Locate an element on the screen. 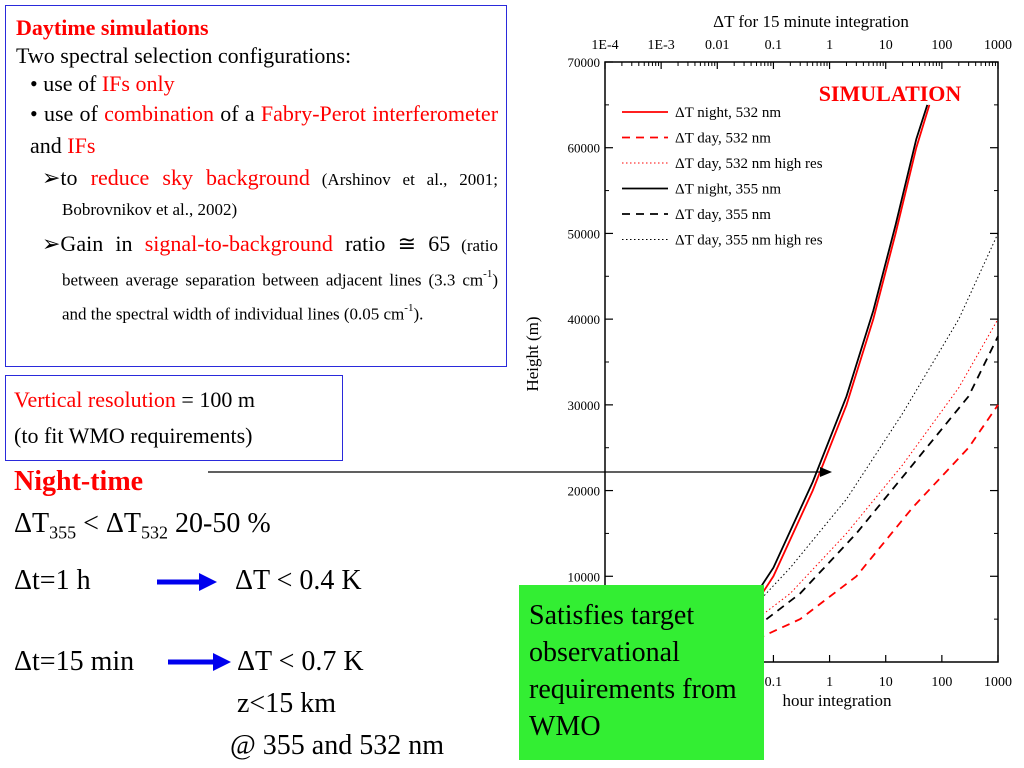 This screenshot has width=1024, height=768. legend-label: ΔT night, 355 nm is located at coordinates (728, 190).